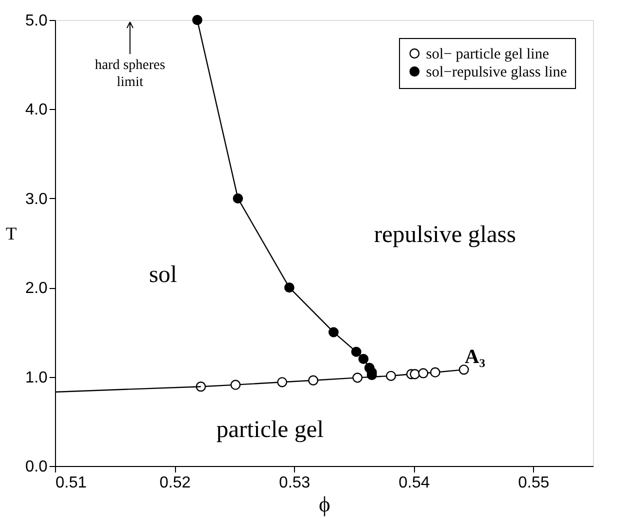  Describe the element at coordinates (175, 483) in the screenshot. I see `x-tick-label: 0.52` at that location.